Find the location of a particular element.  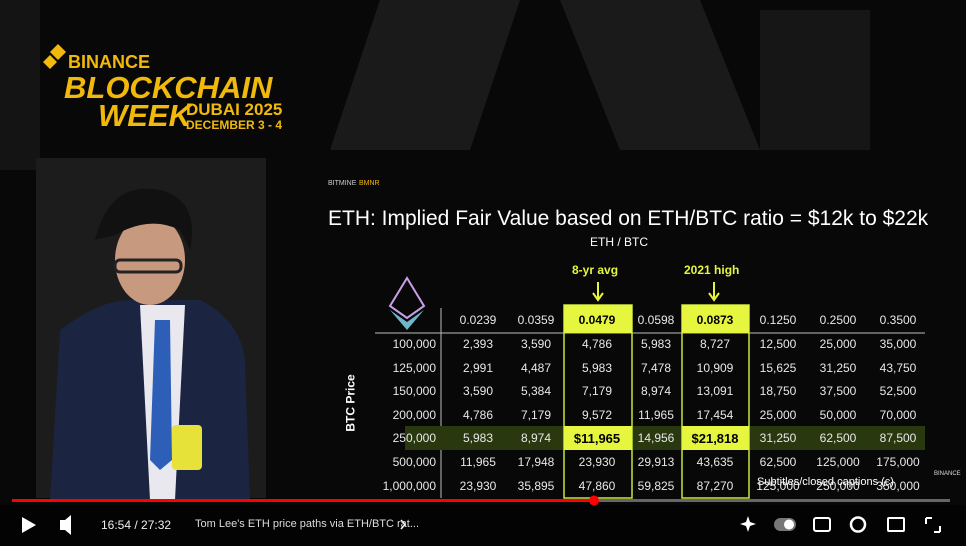

event-name: BLOCKCHAIN is located at coordinates (168, 87).